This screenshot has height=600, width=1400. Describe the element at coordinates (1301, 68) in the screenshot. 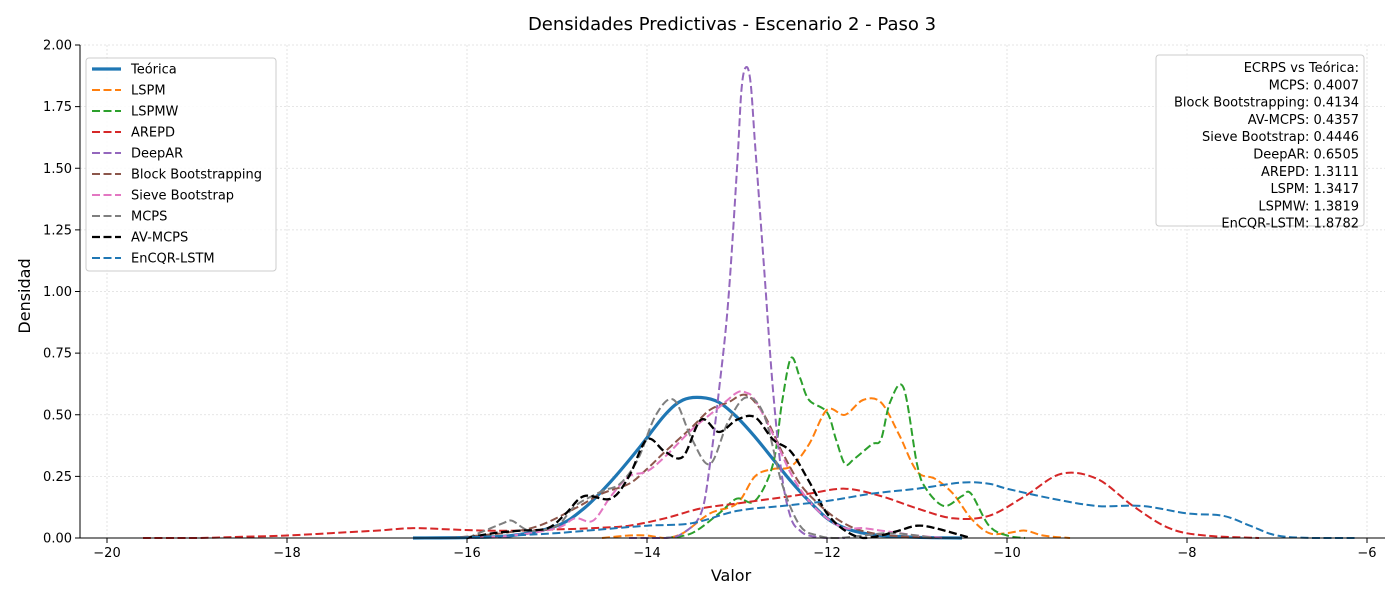

I see `annotation-title: ECRPS vs Teórica:` at that location.